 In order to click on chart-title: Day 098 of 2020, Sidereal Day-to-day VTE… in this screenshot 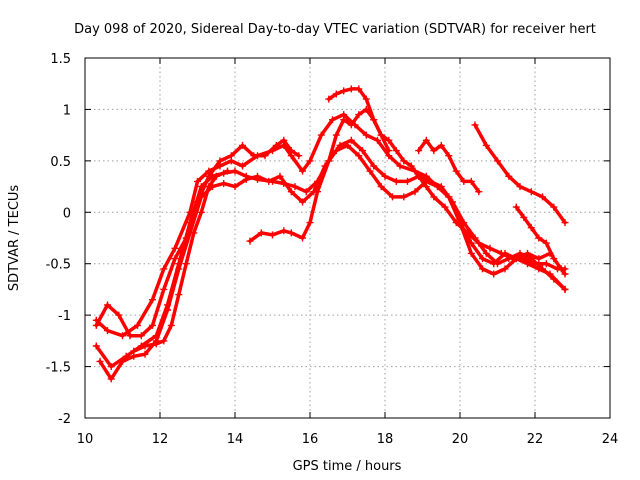, I will do `click(335, 29)`.